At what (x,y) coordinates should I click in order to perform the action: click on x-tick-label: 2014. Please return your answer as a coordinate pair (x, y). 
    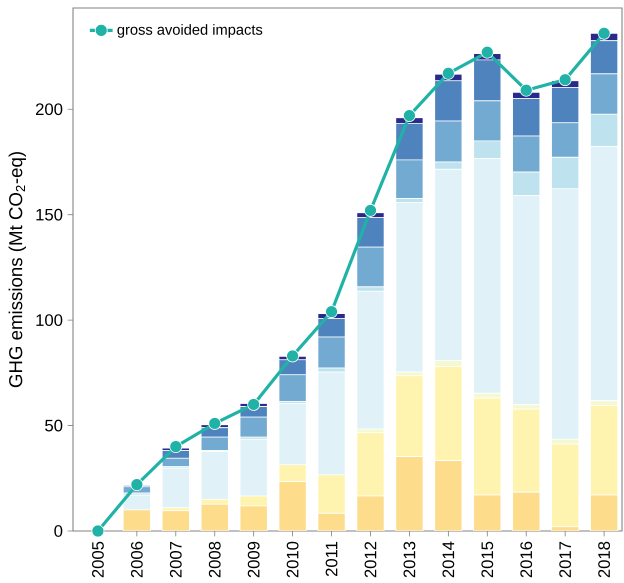
    Looking at the image, I should click on (448, 560).